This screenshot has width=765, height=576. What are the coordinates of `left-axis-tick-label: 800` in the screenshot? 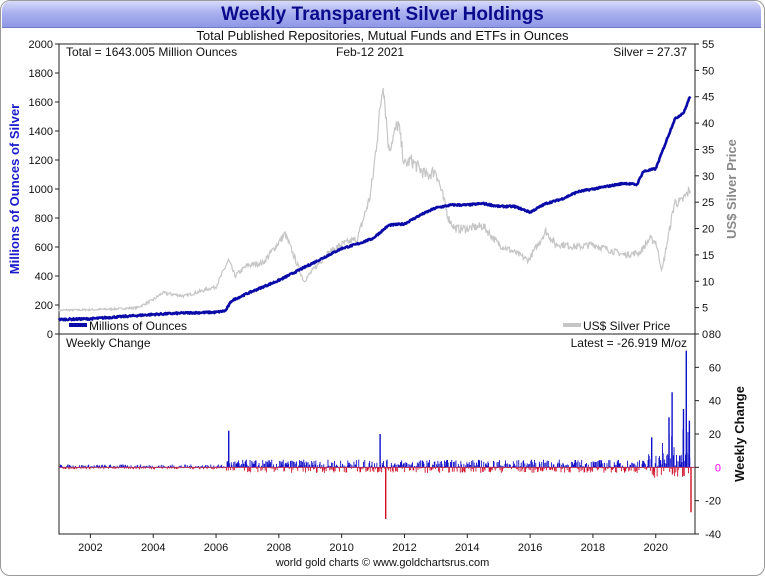 It's located at (44, 219).